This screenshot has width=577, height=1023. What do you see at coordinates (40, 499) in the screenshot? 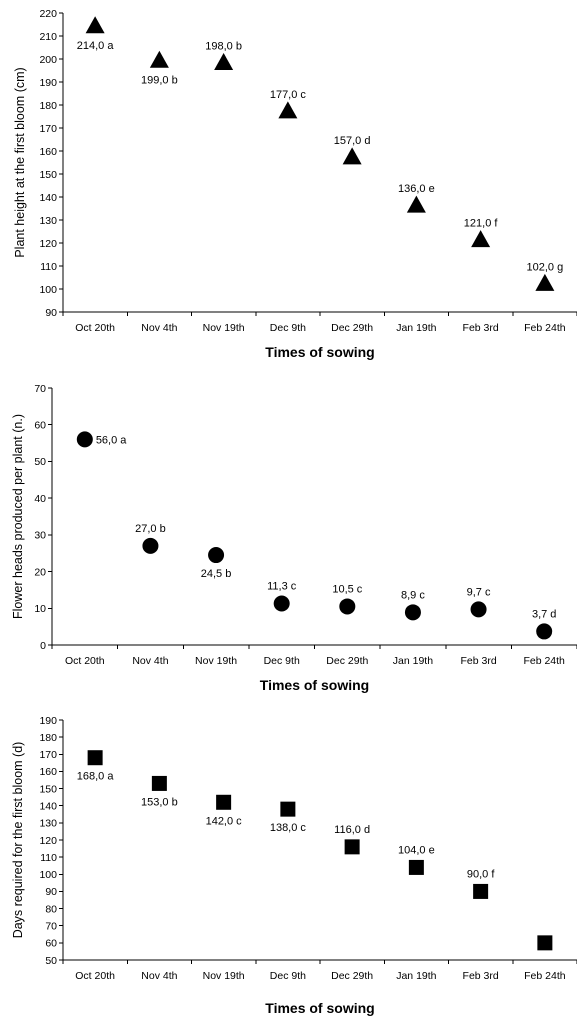
I see `y-tick-label: 40` at bounding box center [40, 499].